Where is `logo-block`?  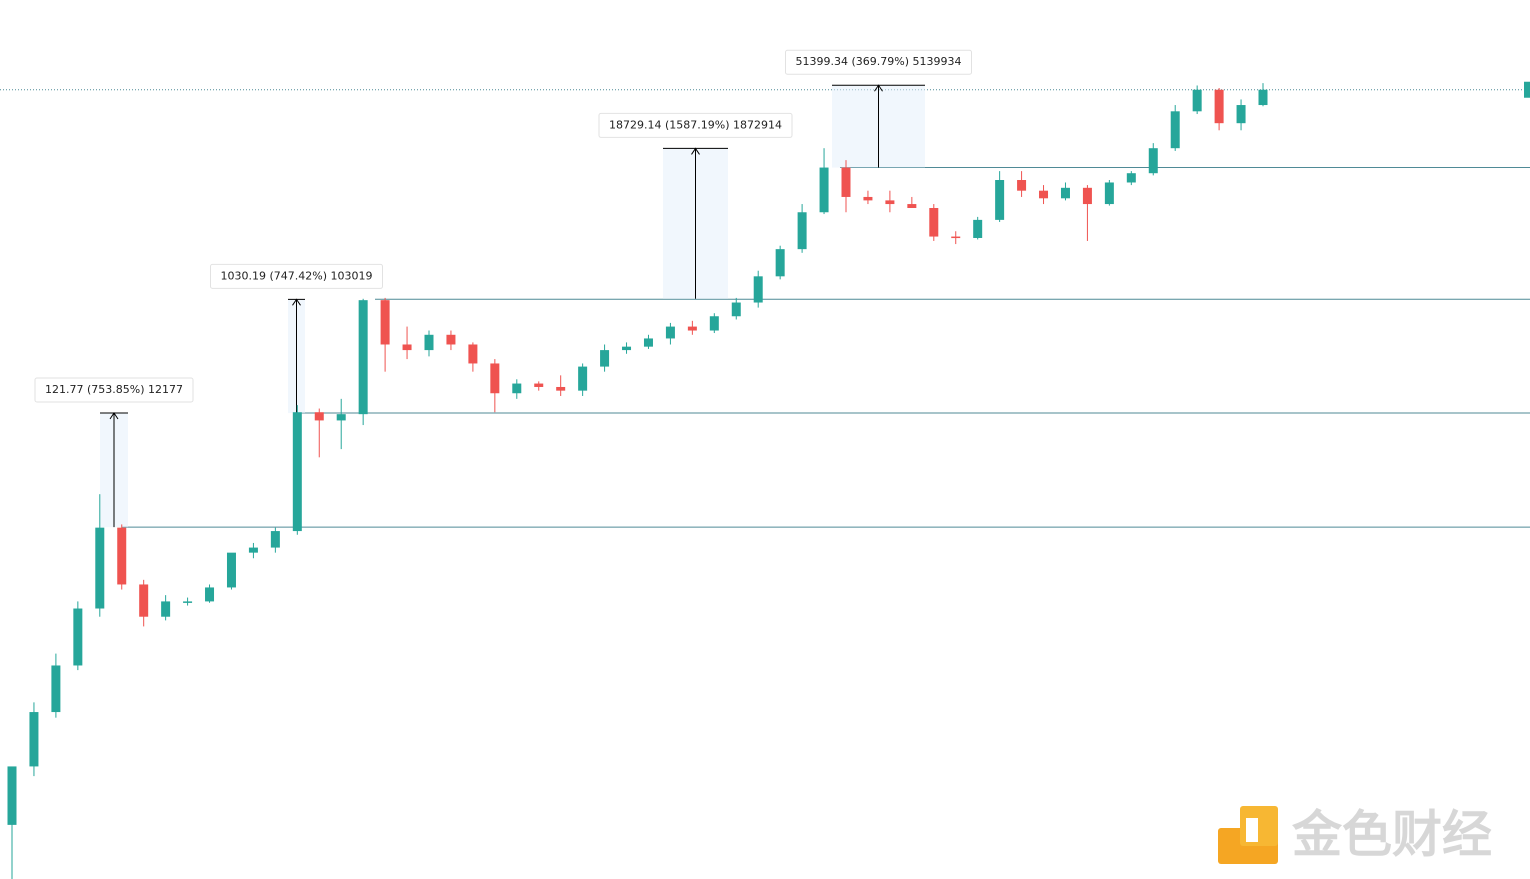 logo-block is located at coordinates (1259, 826).